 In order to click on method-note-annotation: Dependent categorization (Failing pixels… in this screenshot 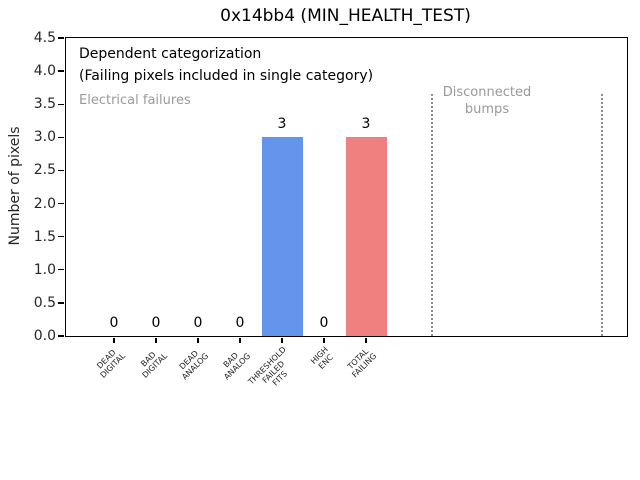, I will do `click(226, 65)`.